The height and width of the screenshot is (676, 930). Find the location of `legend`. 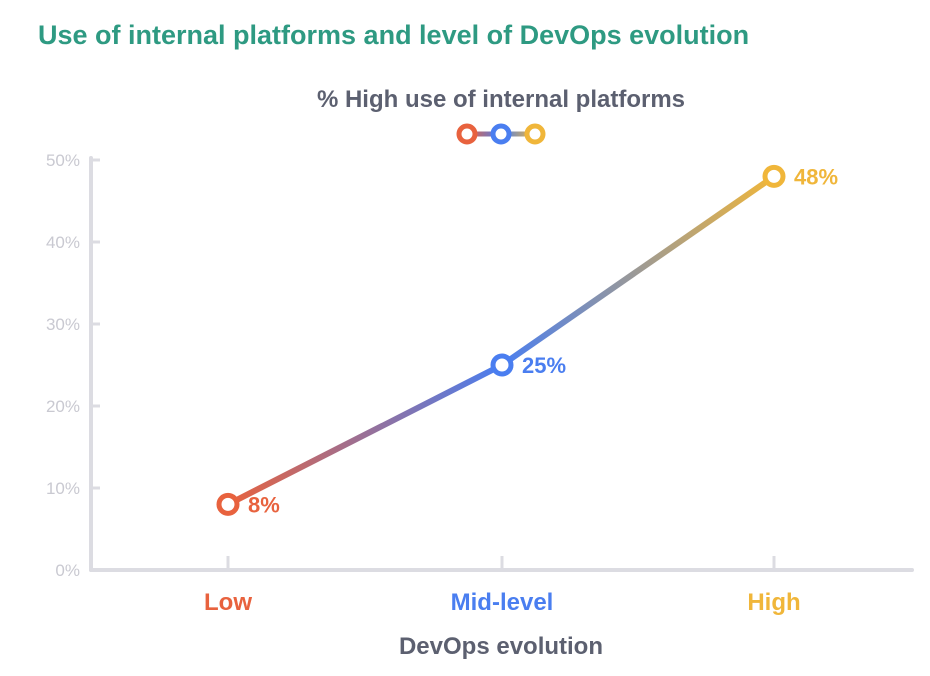

legend is located at coordinates (501, 134).